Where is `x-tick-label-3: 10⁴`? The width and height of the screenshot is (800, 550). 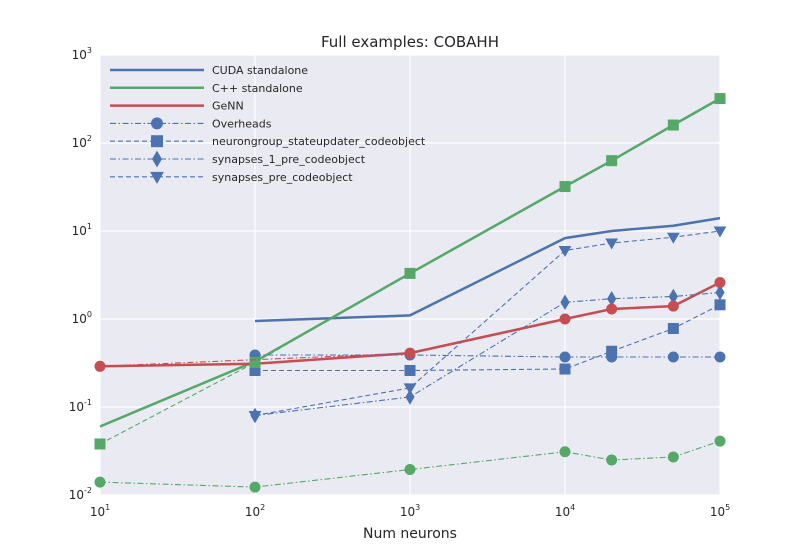
x-tick-label-3: 10⁴ is located at coordinates (565, 511).